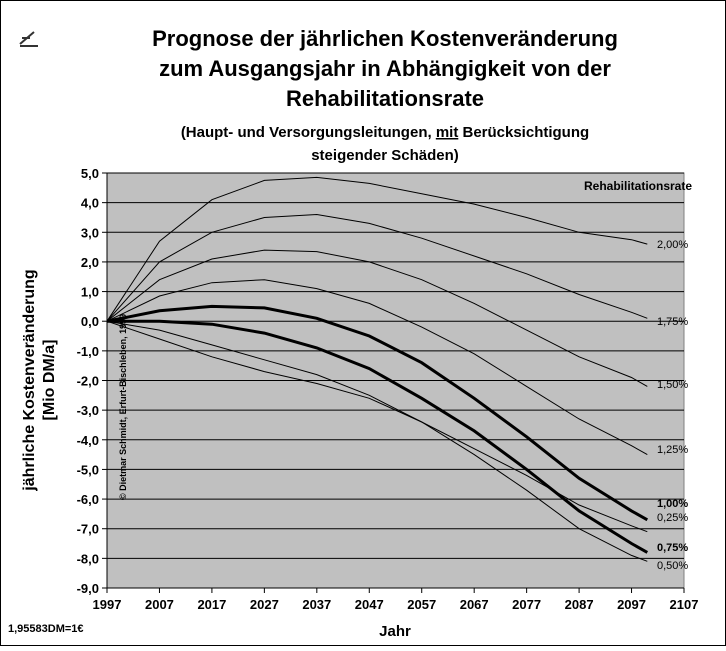  What do you see at coordinates (377, 267) in the screenshot?
I see `series-line` at bounding box center [377, 267].